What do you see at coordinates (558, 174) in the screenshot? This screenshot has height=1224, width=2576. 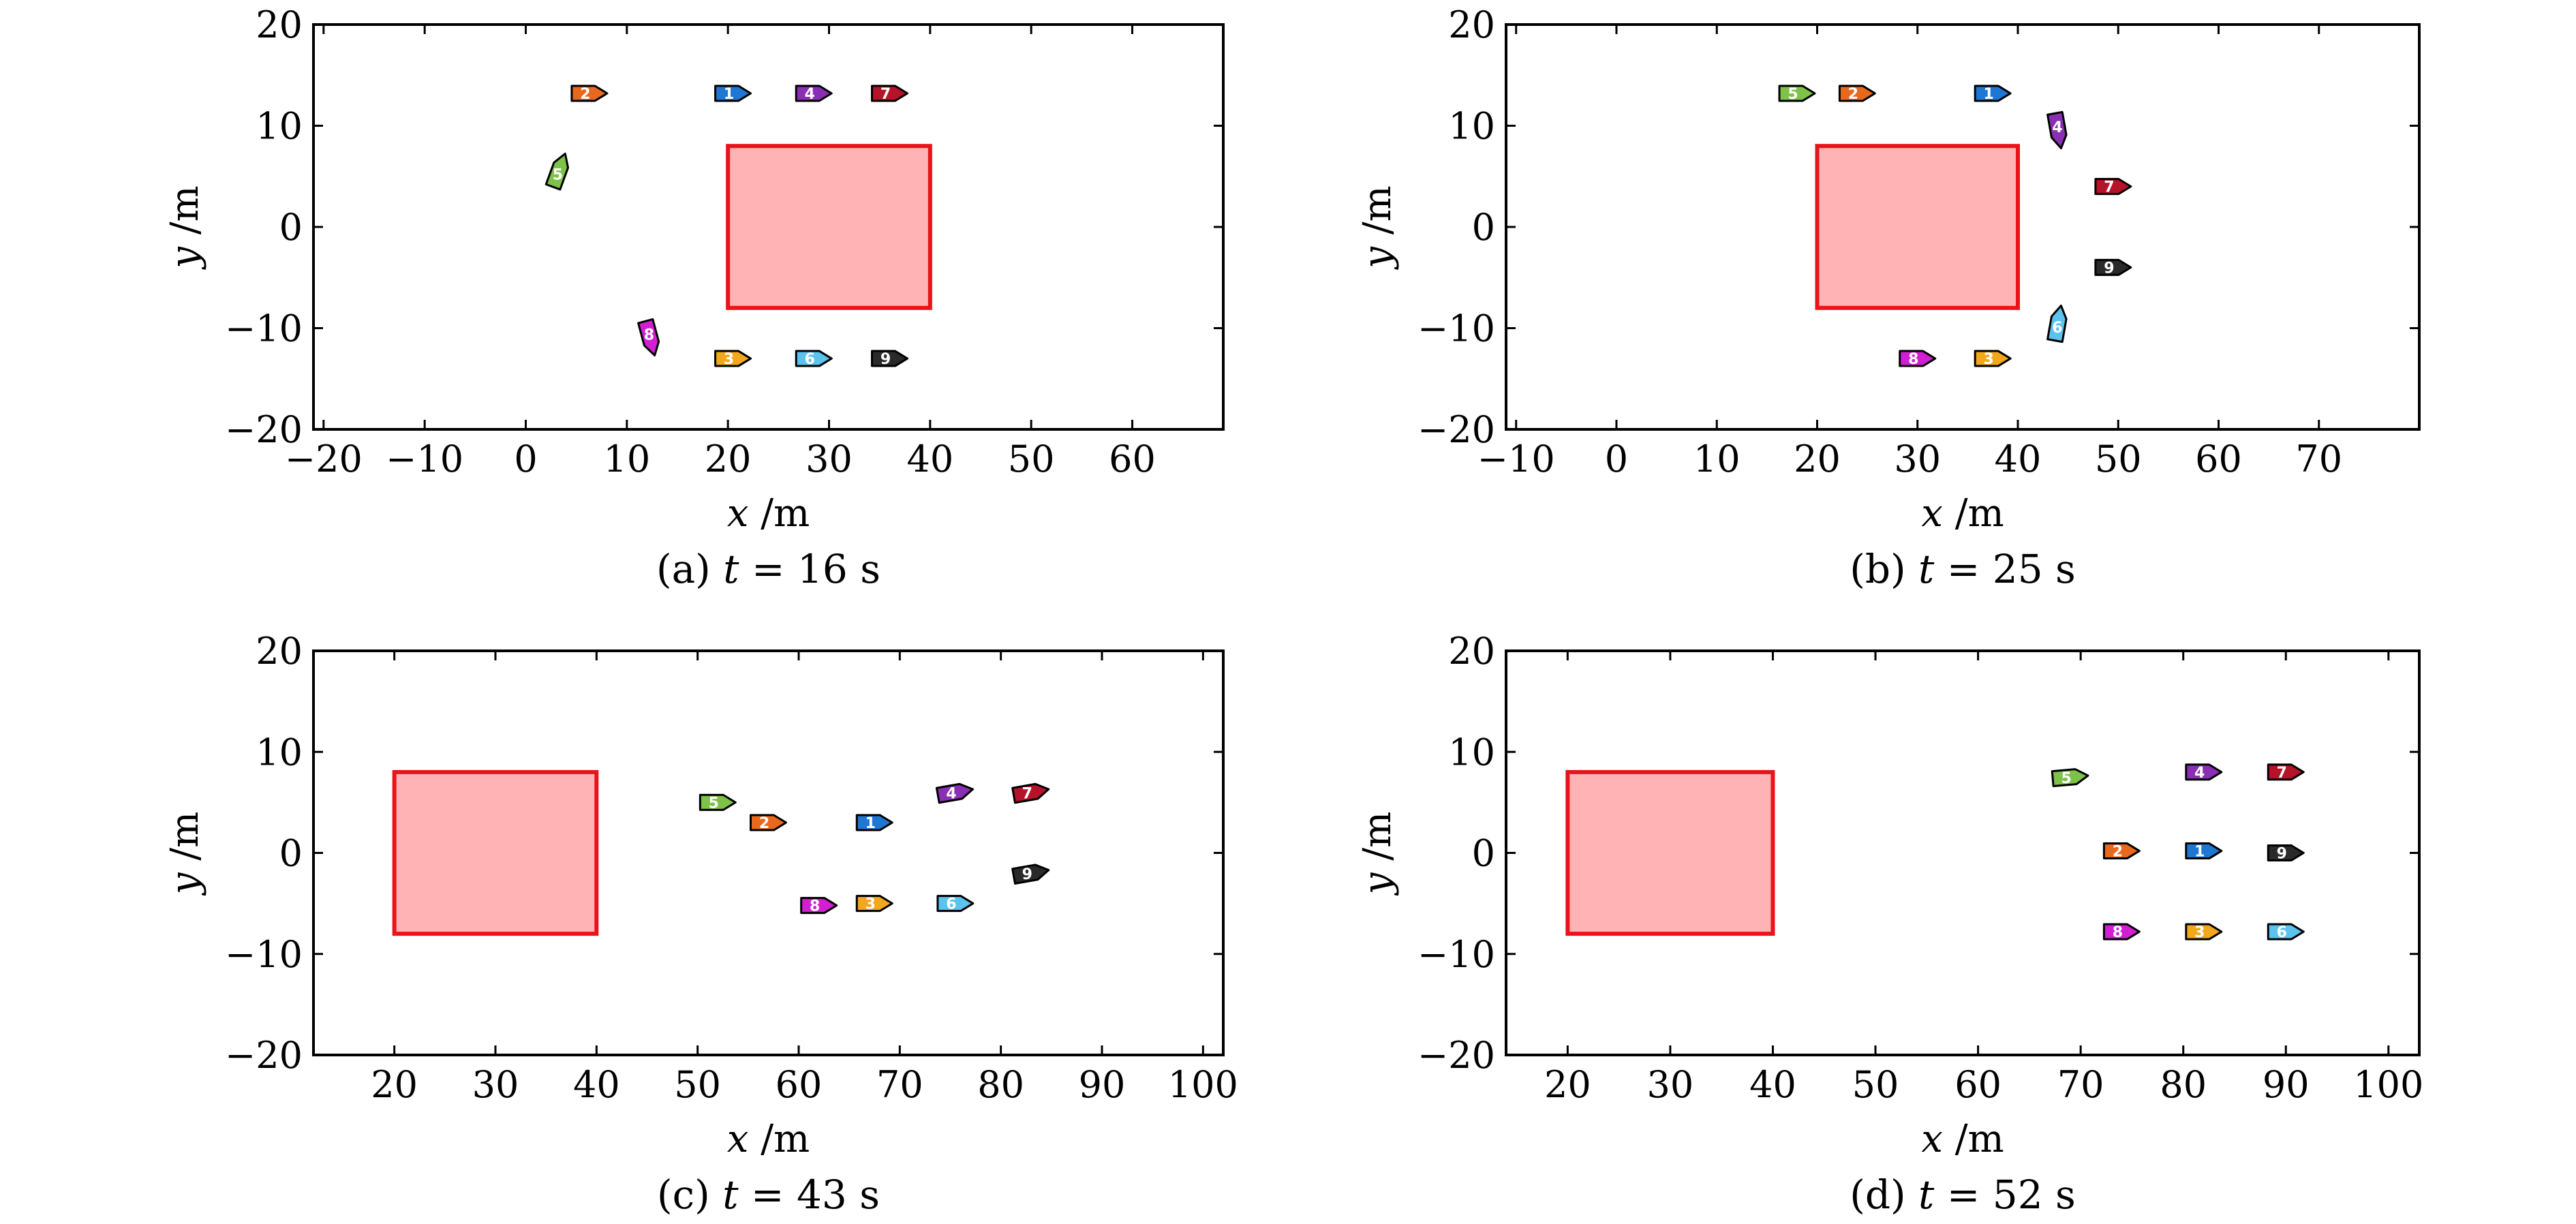 I see `boat-label: 5` at bounding box center [558, 174].